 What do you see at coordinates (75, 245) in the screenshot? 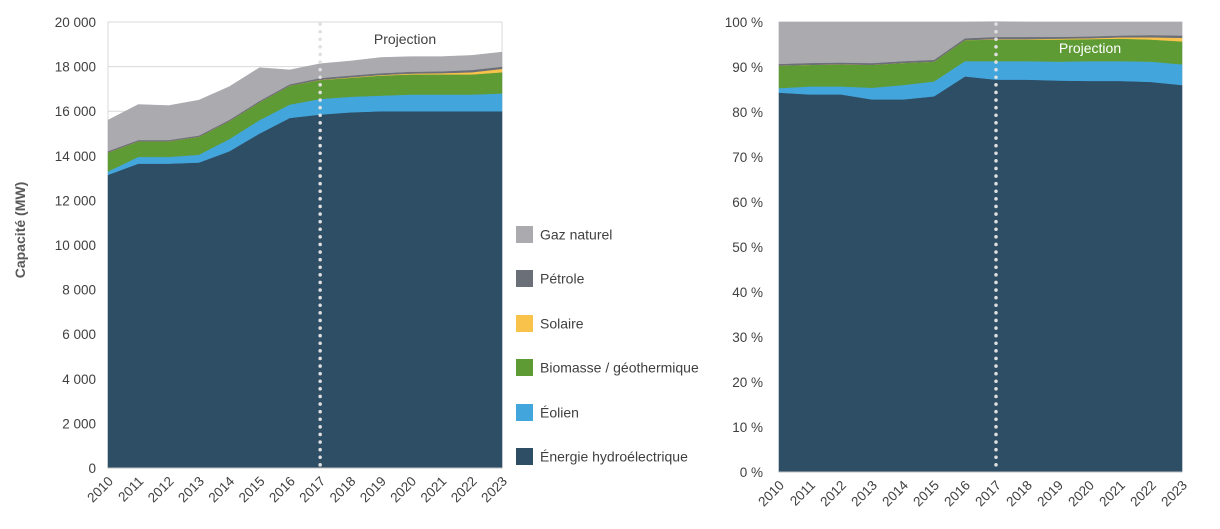
I see `y-tick-label: 10 000` at bounding box center [75, 245].